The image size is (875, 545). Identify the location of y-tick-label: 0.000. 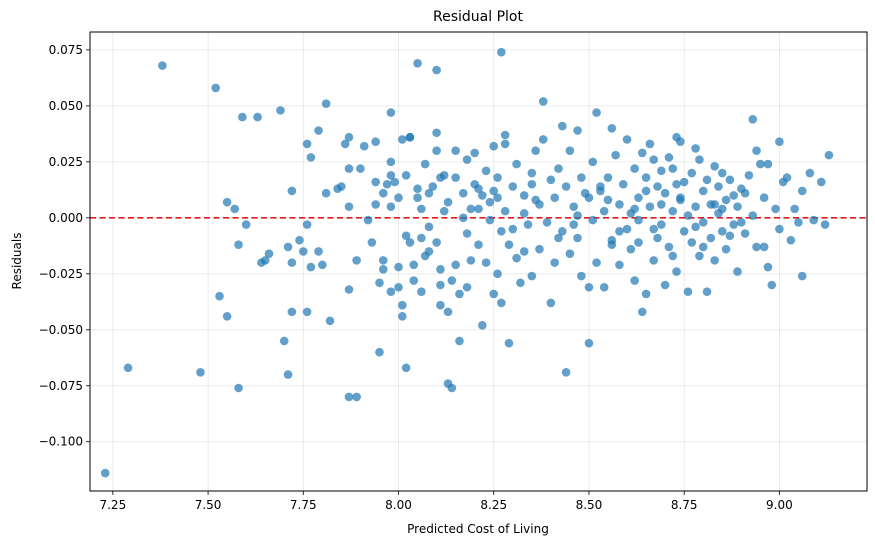
(66, 218).